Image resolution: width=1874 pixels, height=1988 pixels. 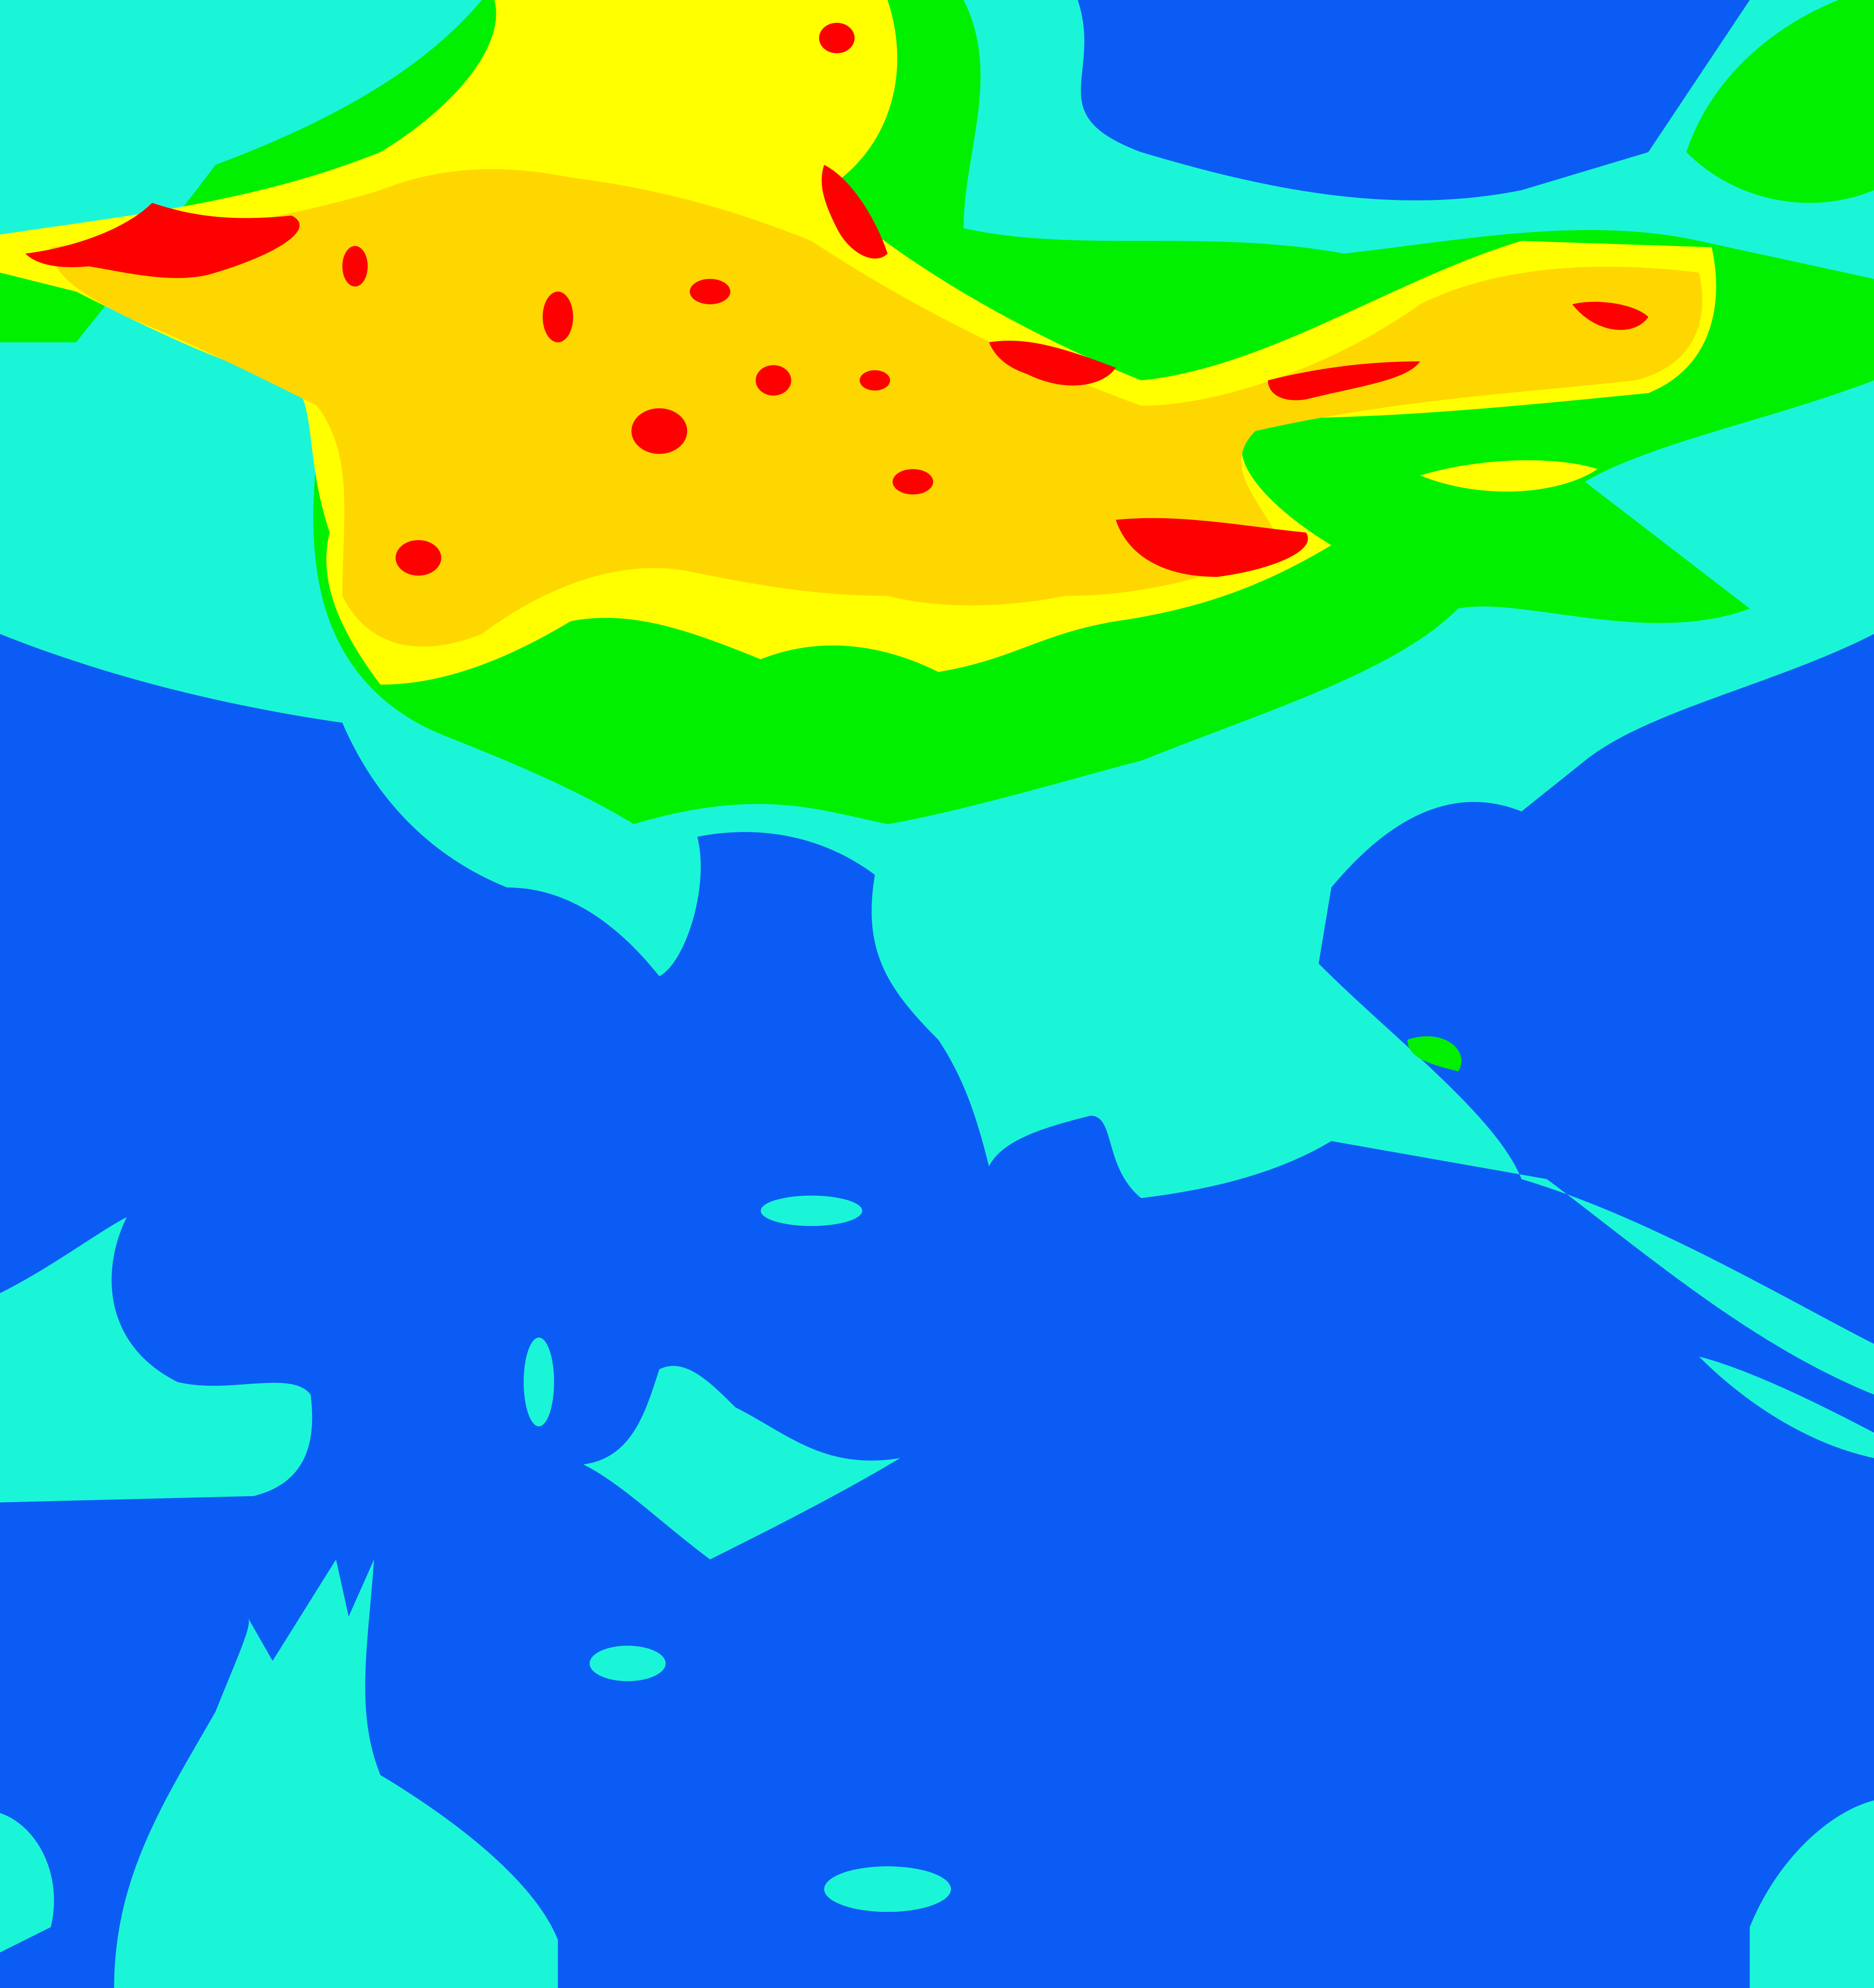 What do you see at coordinates (336, 1773) in the screenshot?
I see `cloud-plume` at bounding box center [336, 1773].